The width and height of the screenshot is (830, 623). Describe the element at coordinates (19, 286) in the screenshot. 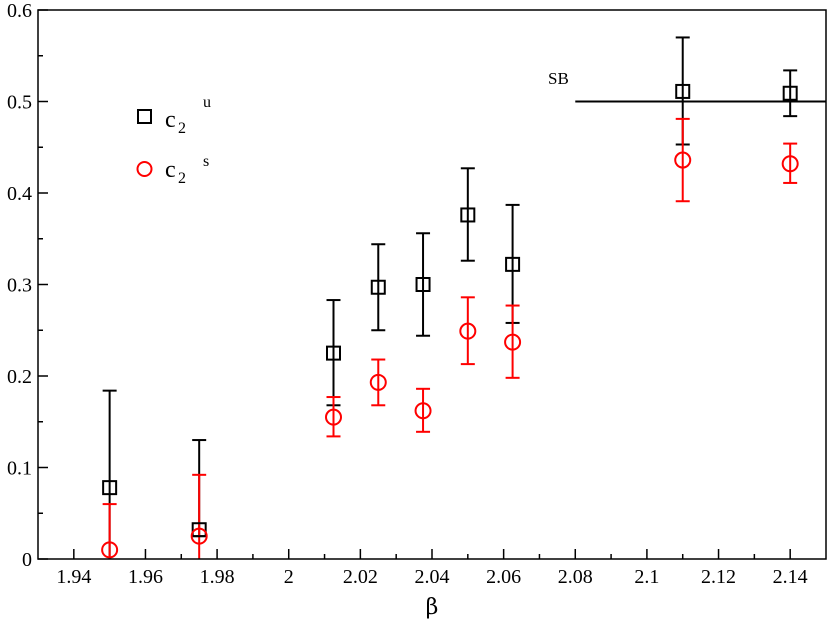

I see `y-tick-label: 0.3` at that location.